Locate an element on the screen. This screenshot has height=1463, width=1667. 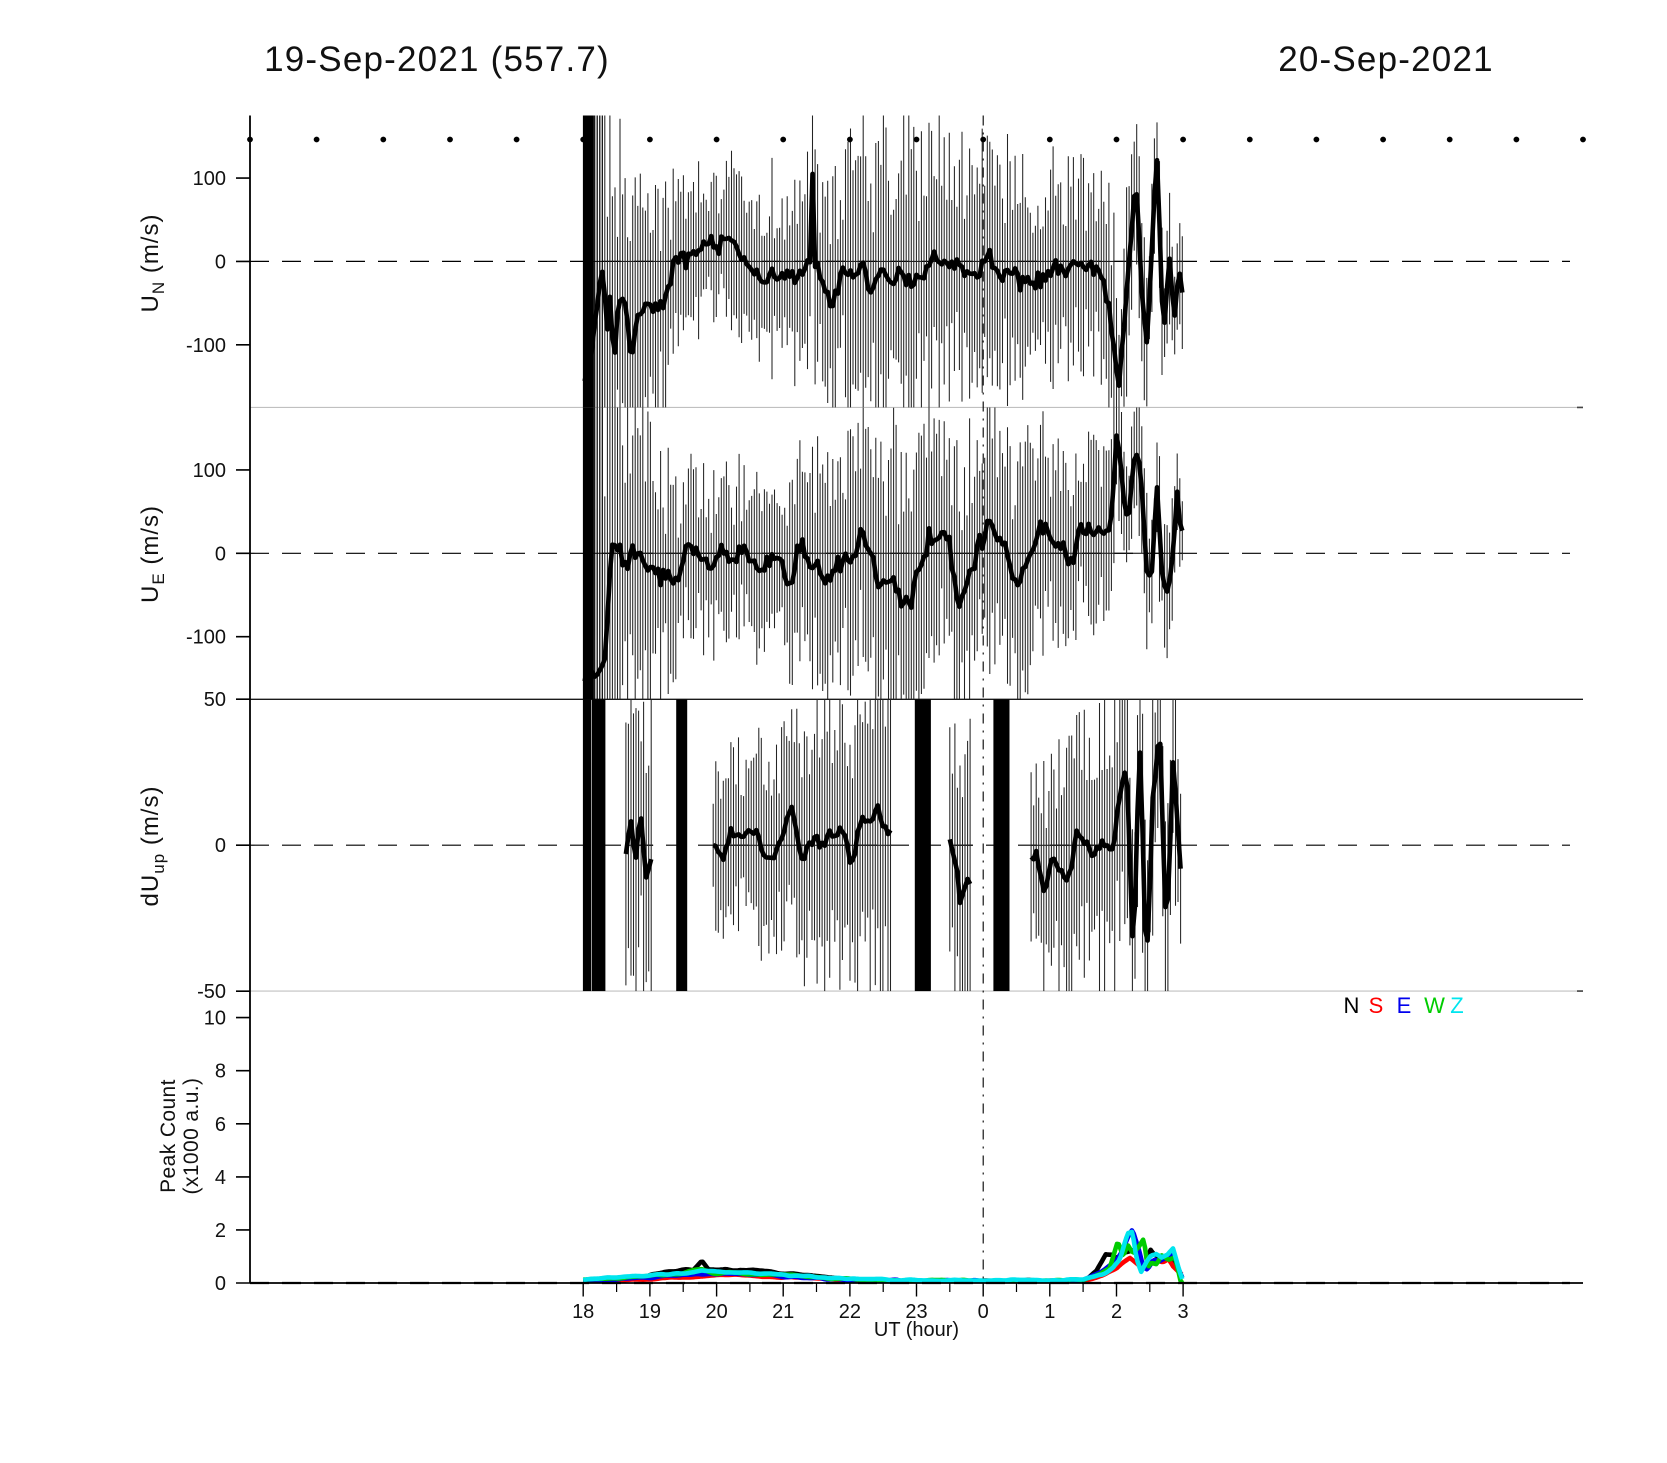
svg-text: UE (m/s) is located at coordinates (152, 554).